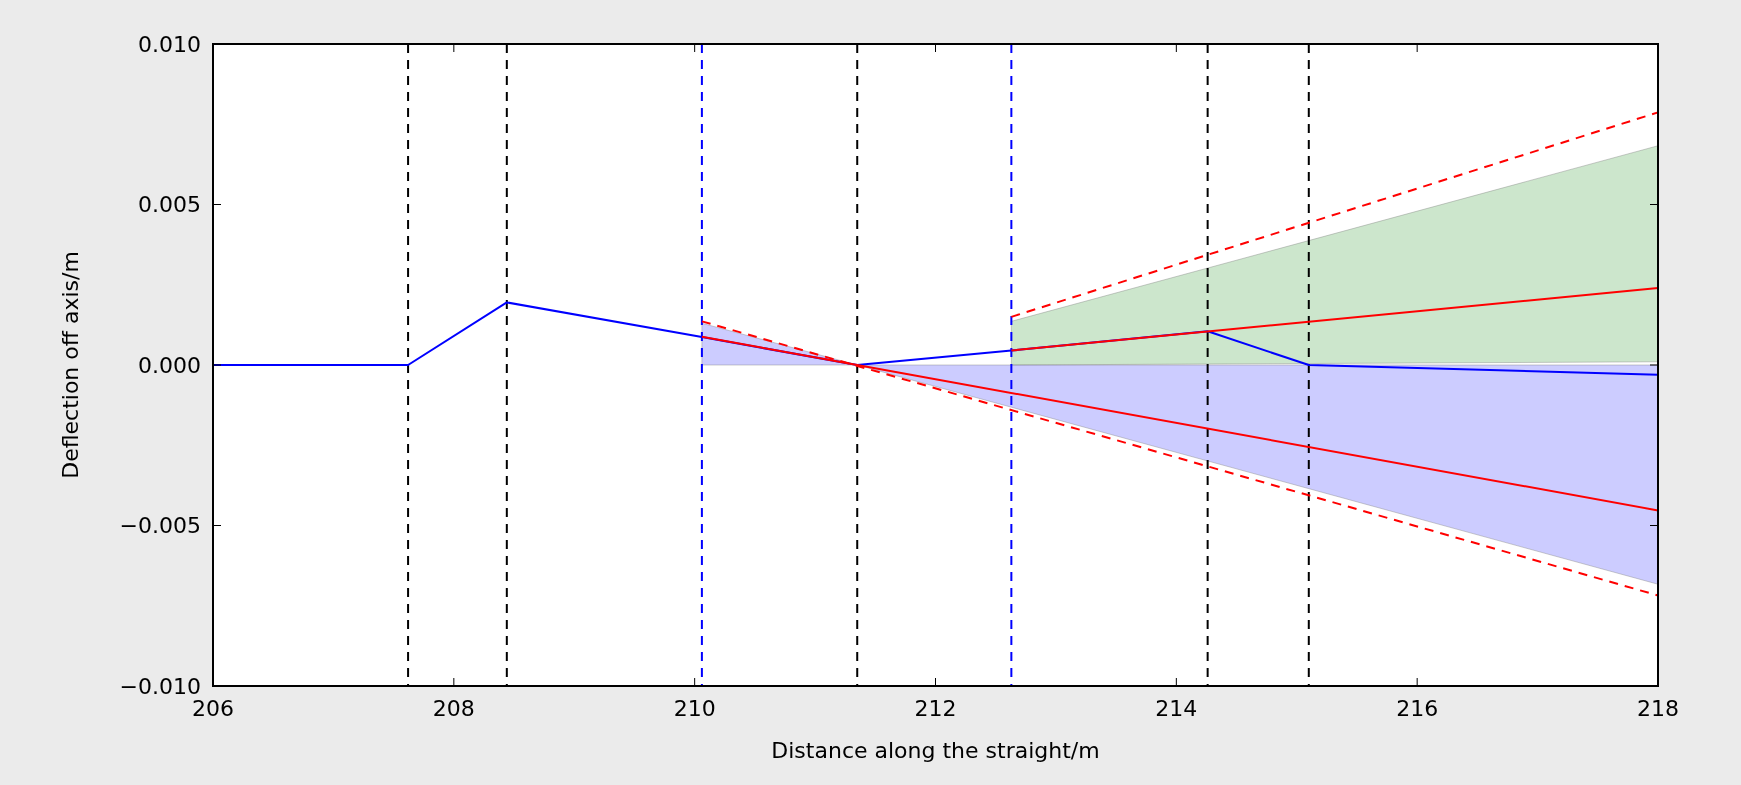 The width and height of the screenshot is (1741, 785). I want to click on y-tick-label: 0.000, so click(169, 365).